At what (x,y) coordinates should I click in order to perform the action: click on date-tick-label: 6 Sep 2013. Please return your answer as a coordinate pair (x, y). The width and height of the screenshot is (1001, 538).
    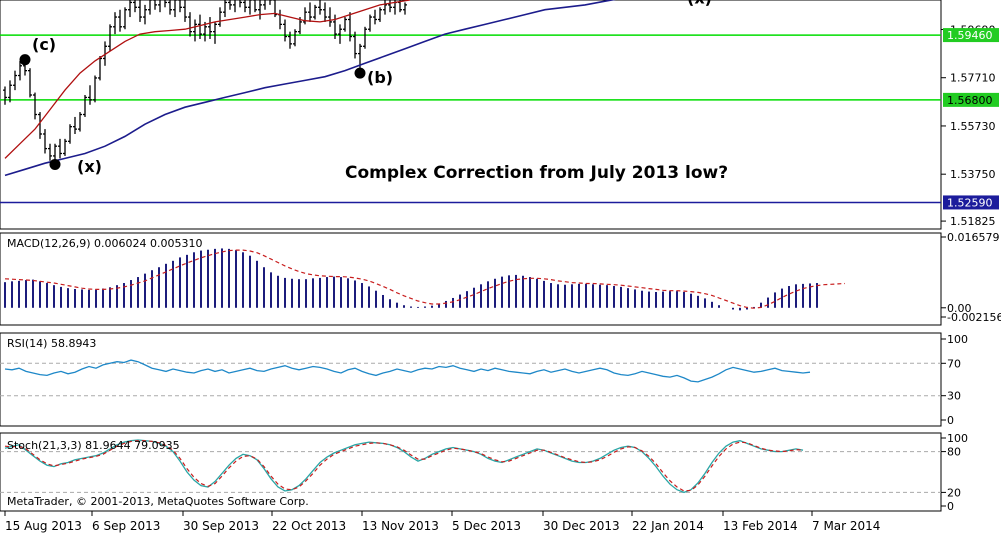
    Looking at the image, I should click on (126, 526).